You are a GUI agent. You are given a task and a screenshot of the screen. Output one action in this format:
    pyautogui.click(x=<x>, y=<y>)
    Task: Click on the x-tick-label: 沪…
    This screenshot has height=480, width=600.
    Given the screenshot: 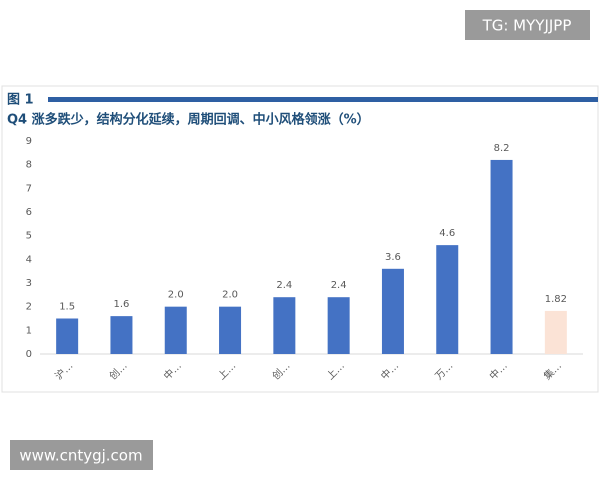 What is the action you would take?
    pyautogui.click(x=63, y=370)
    